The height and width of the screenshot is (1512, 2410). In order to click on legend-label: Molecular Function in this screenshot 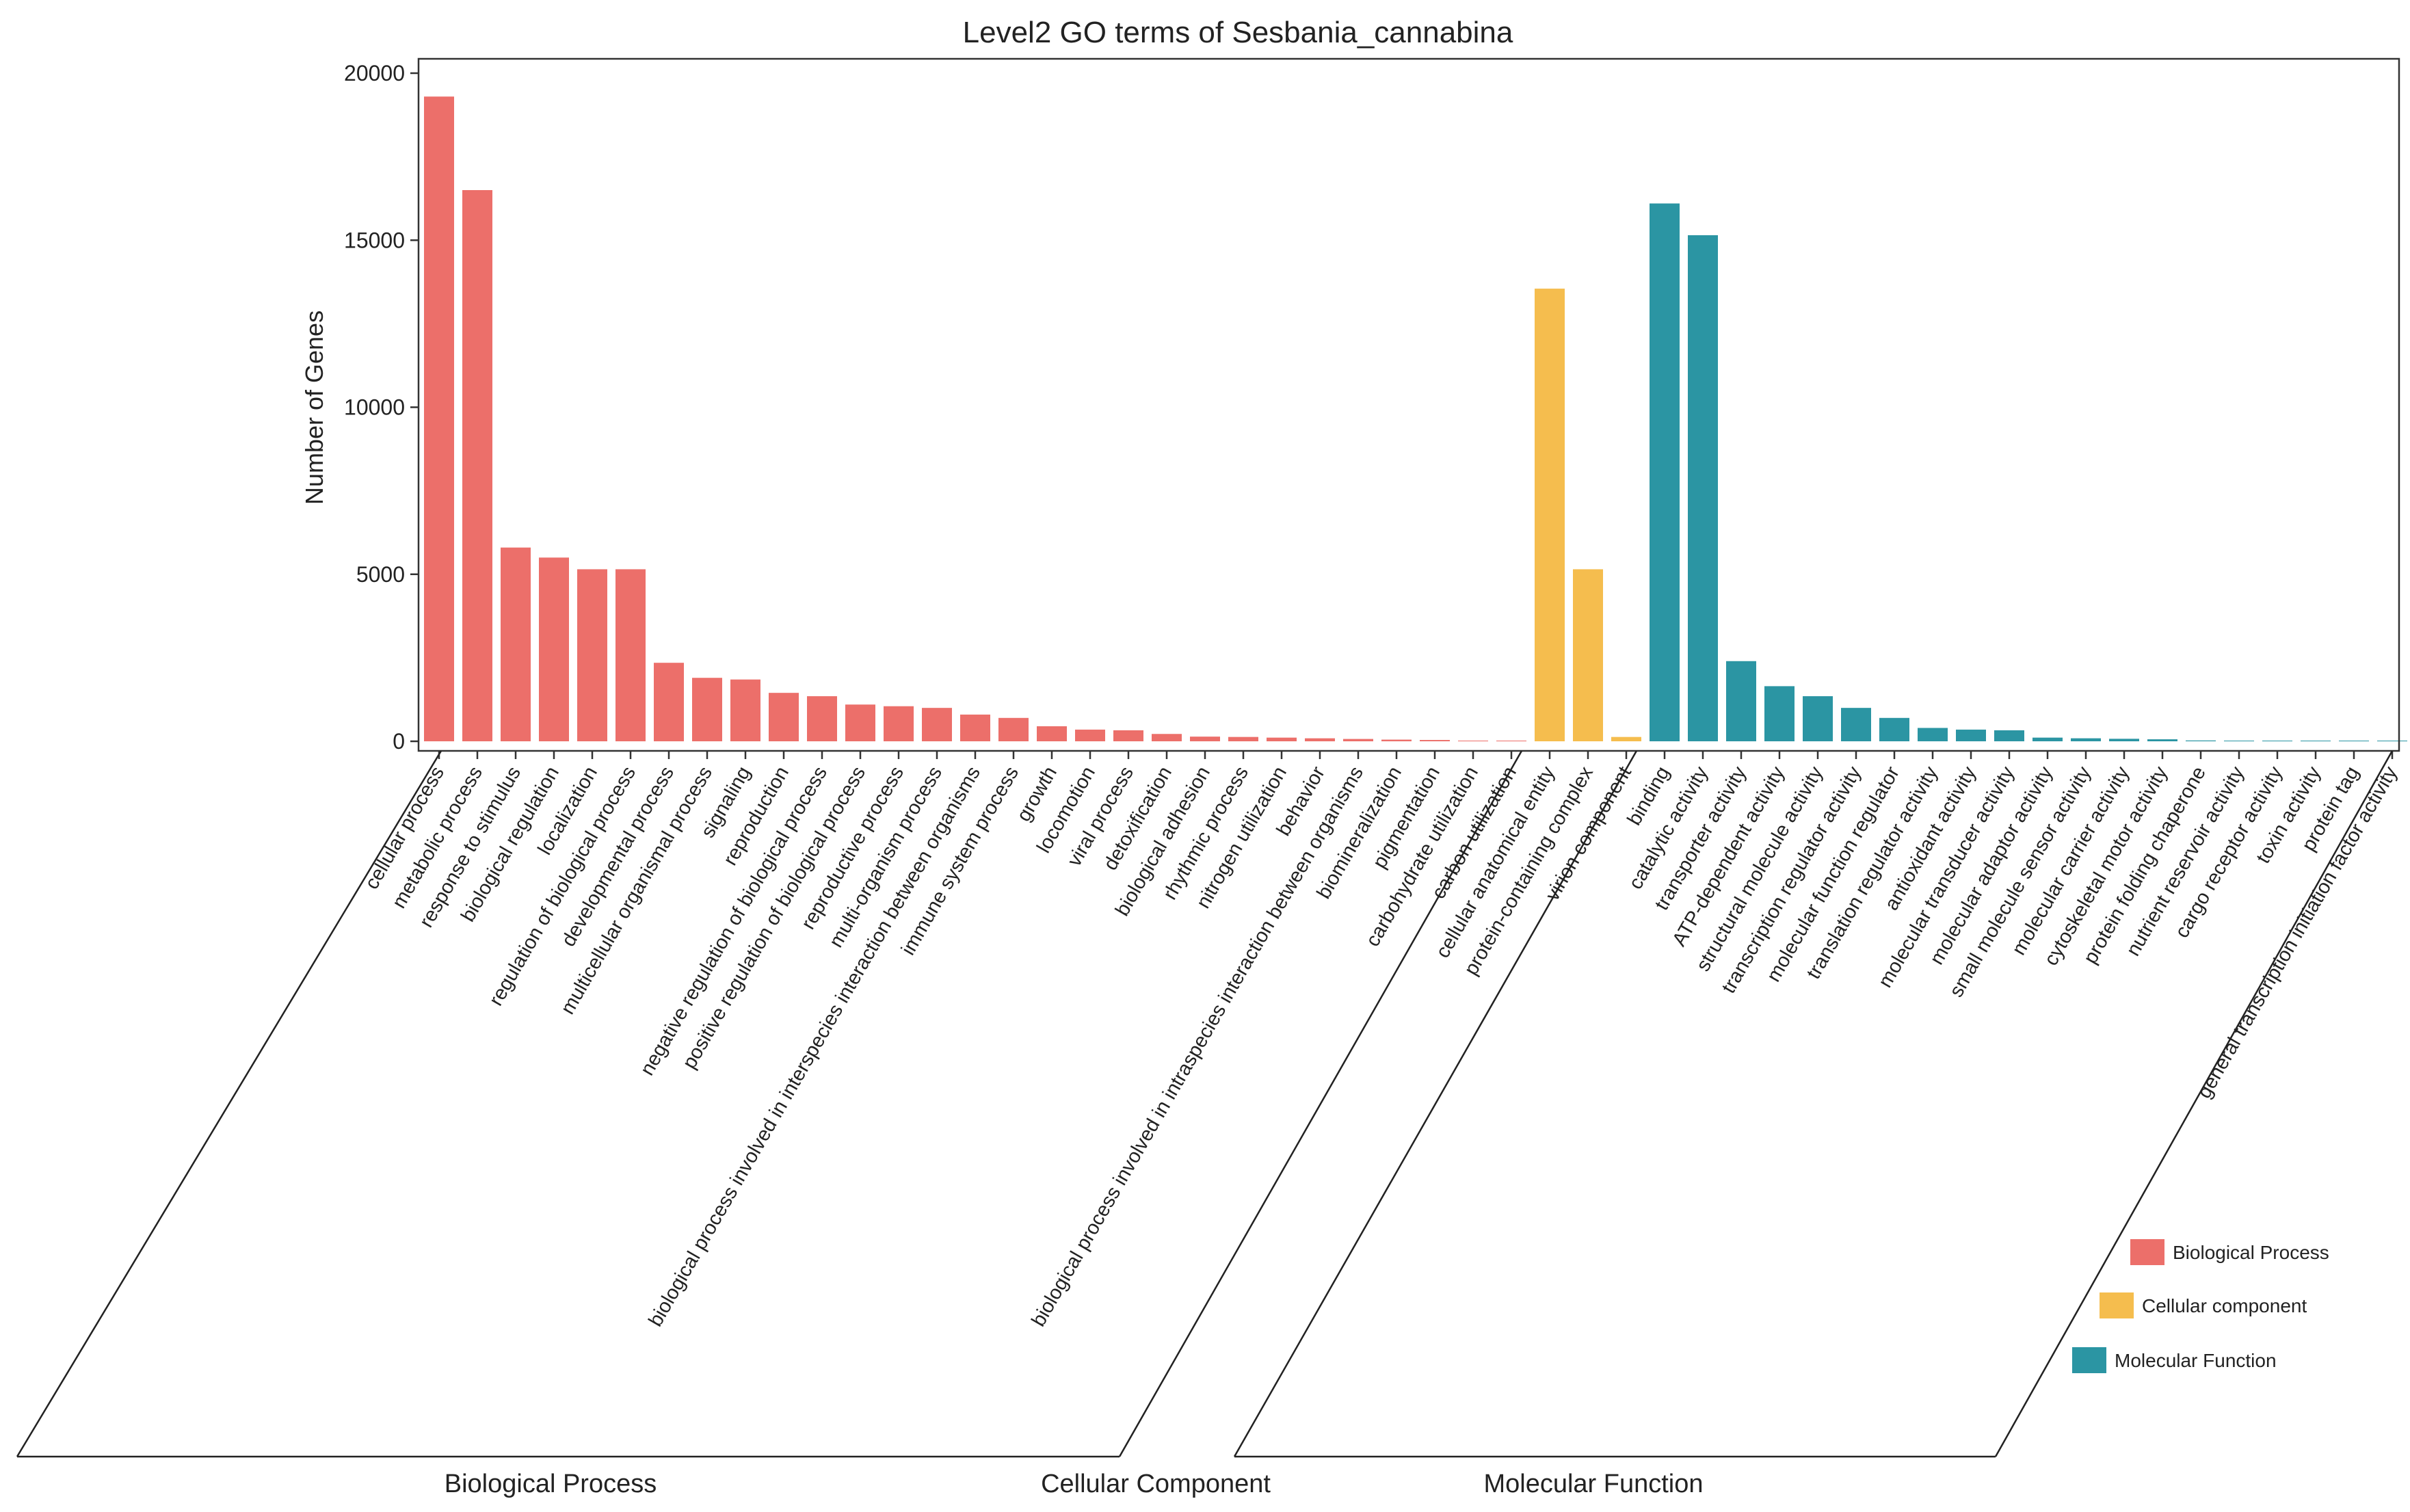, I will do `click(2196, 1360)`.